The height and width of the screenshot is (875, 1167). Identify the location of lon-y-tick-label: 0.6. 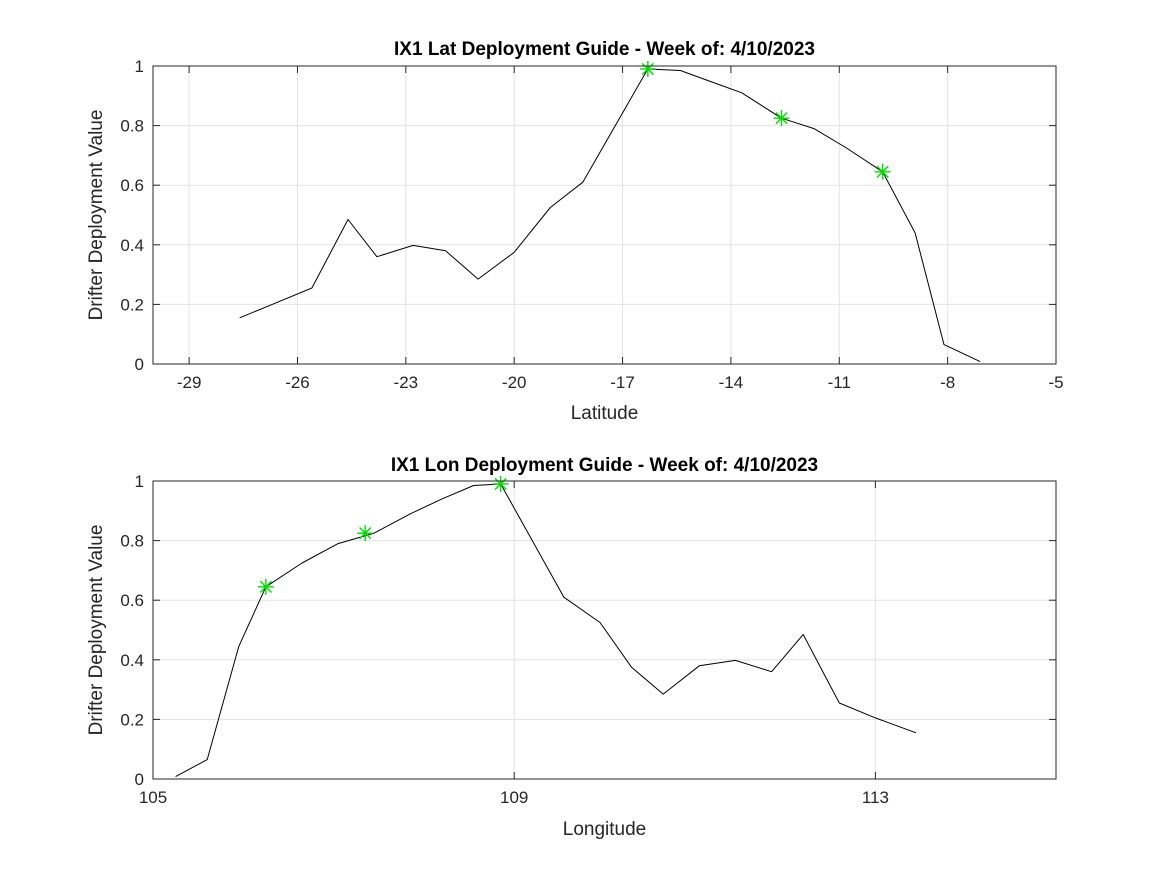
(132, 600).